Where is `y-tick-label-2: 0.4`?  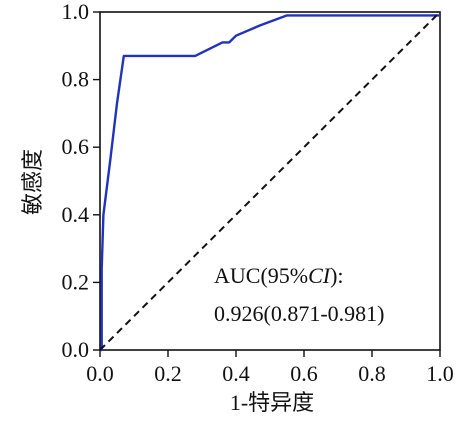
y-tick-label-2: 0.4 is located at coordinates (76, 214).